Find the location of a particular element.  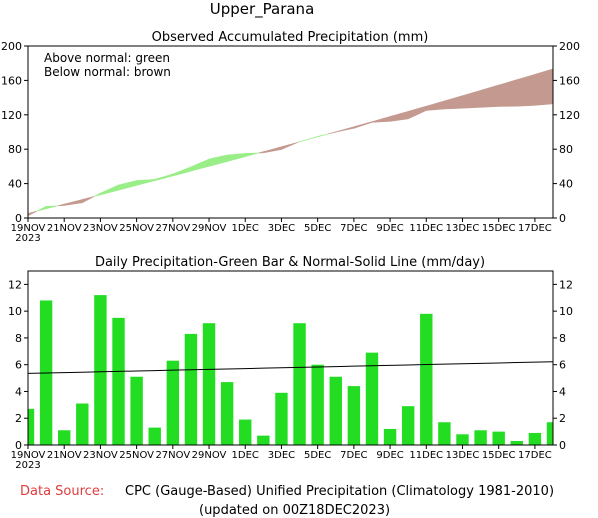

y-tick-label-left: 12 is located at coordinates (15, 284).